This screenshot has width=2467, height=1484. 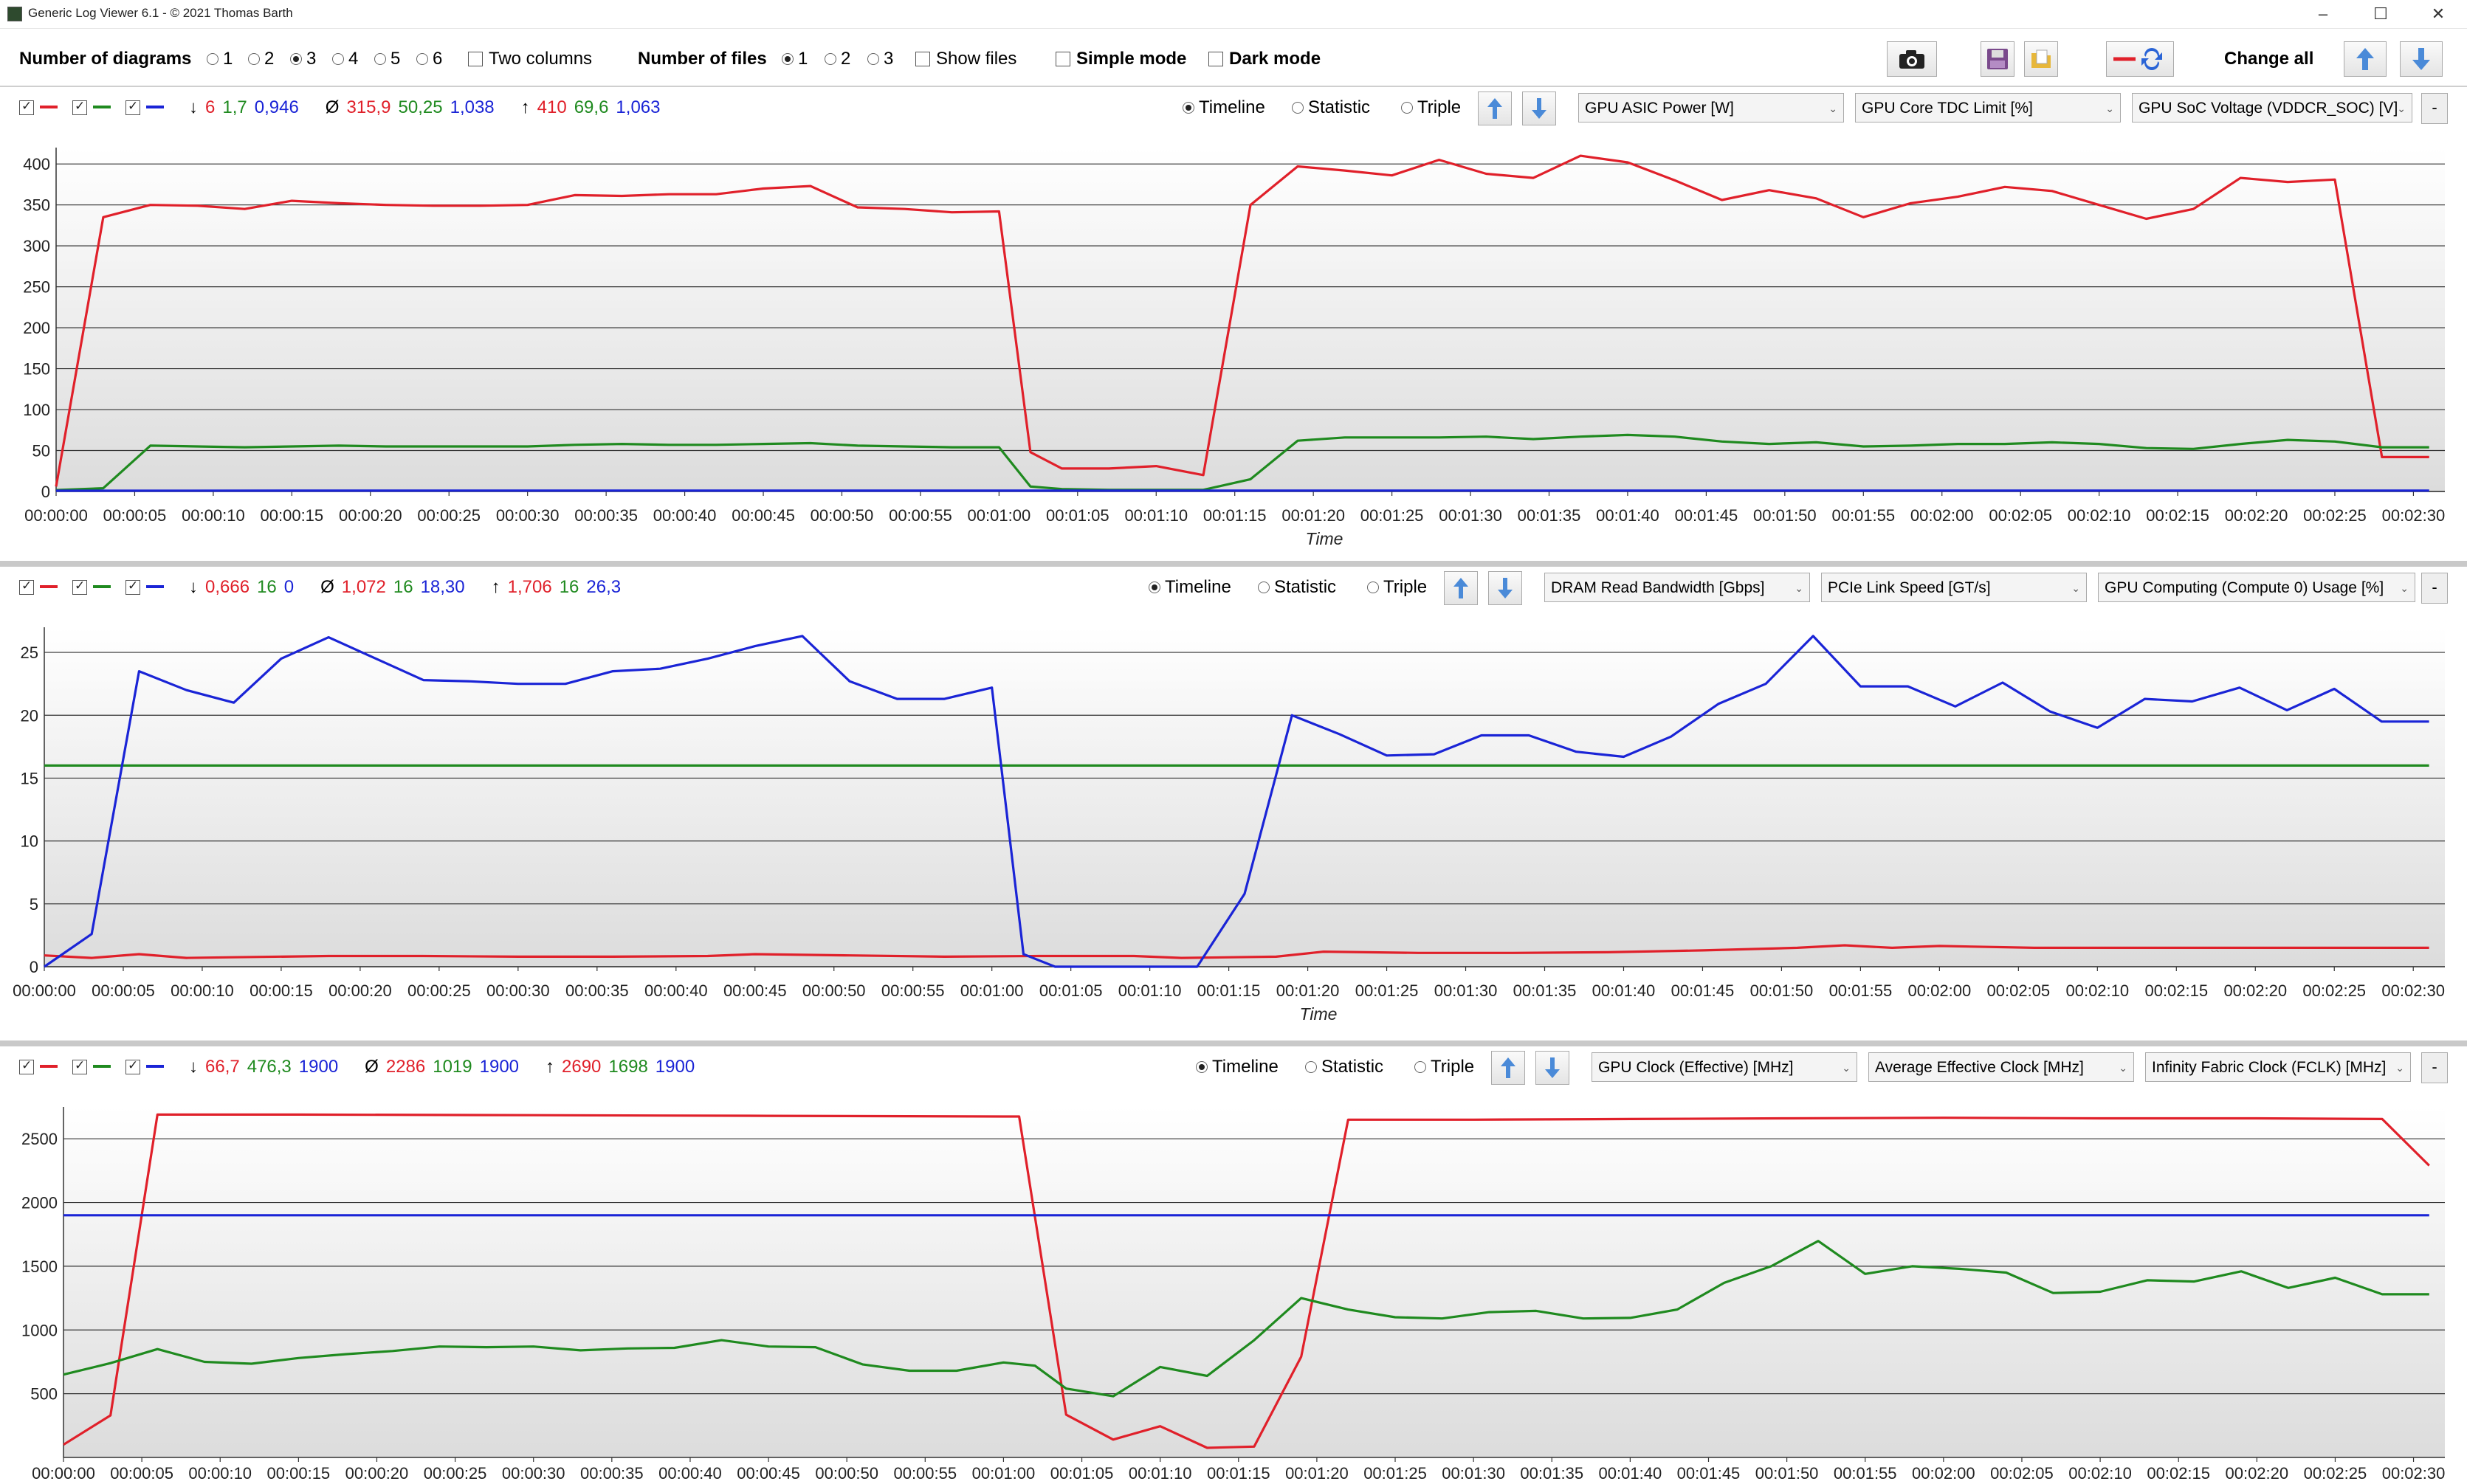 I want to click on move-up-all-button, so click(x=2365, y=59).